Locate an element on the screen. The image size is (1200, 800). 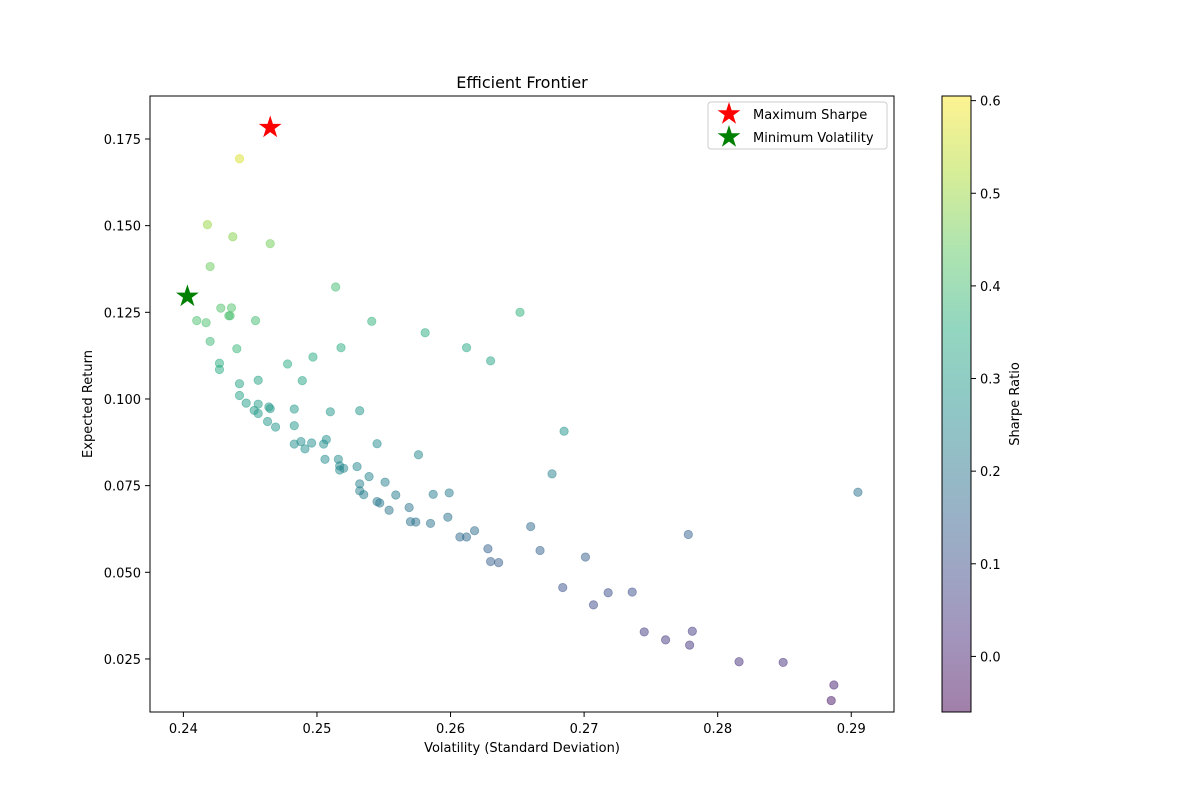
y-tick-label: 0.075 is located at coordinates (122, 487).